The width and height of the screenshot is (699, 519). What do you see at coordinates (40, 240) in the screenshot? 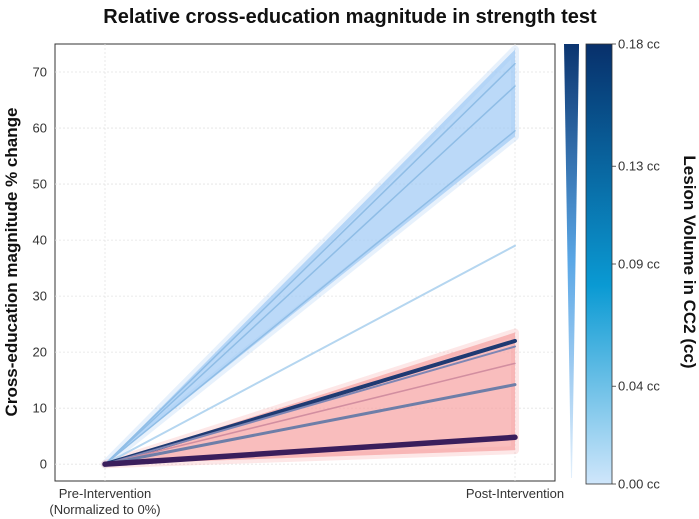
I see `y-tick-label-4: 40` at bounding box center [40, 240].